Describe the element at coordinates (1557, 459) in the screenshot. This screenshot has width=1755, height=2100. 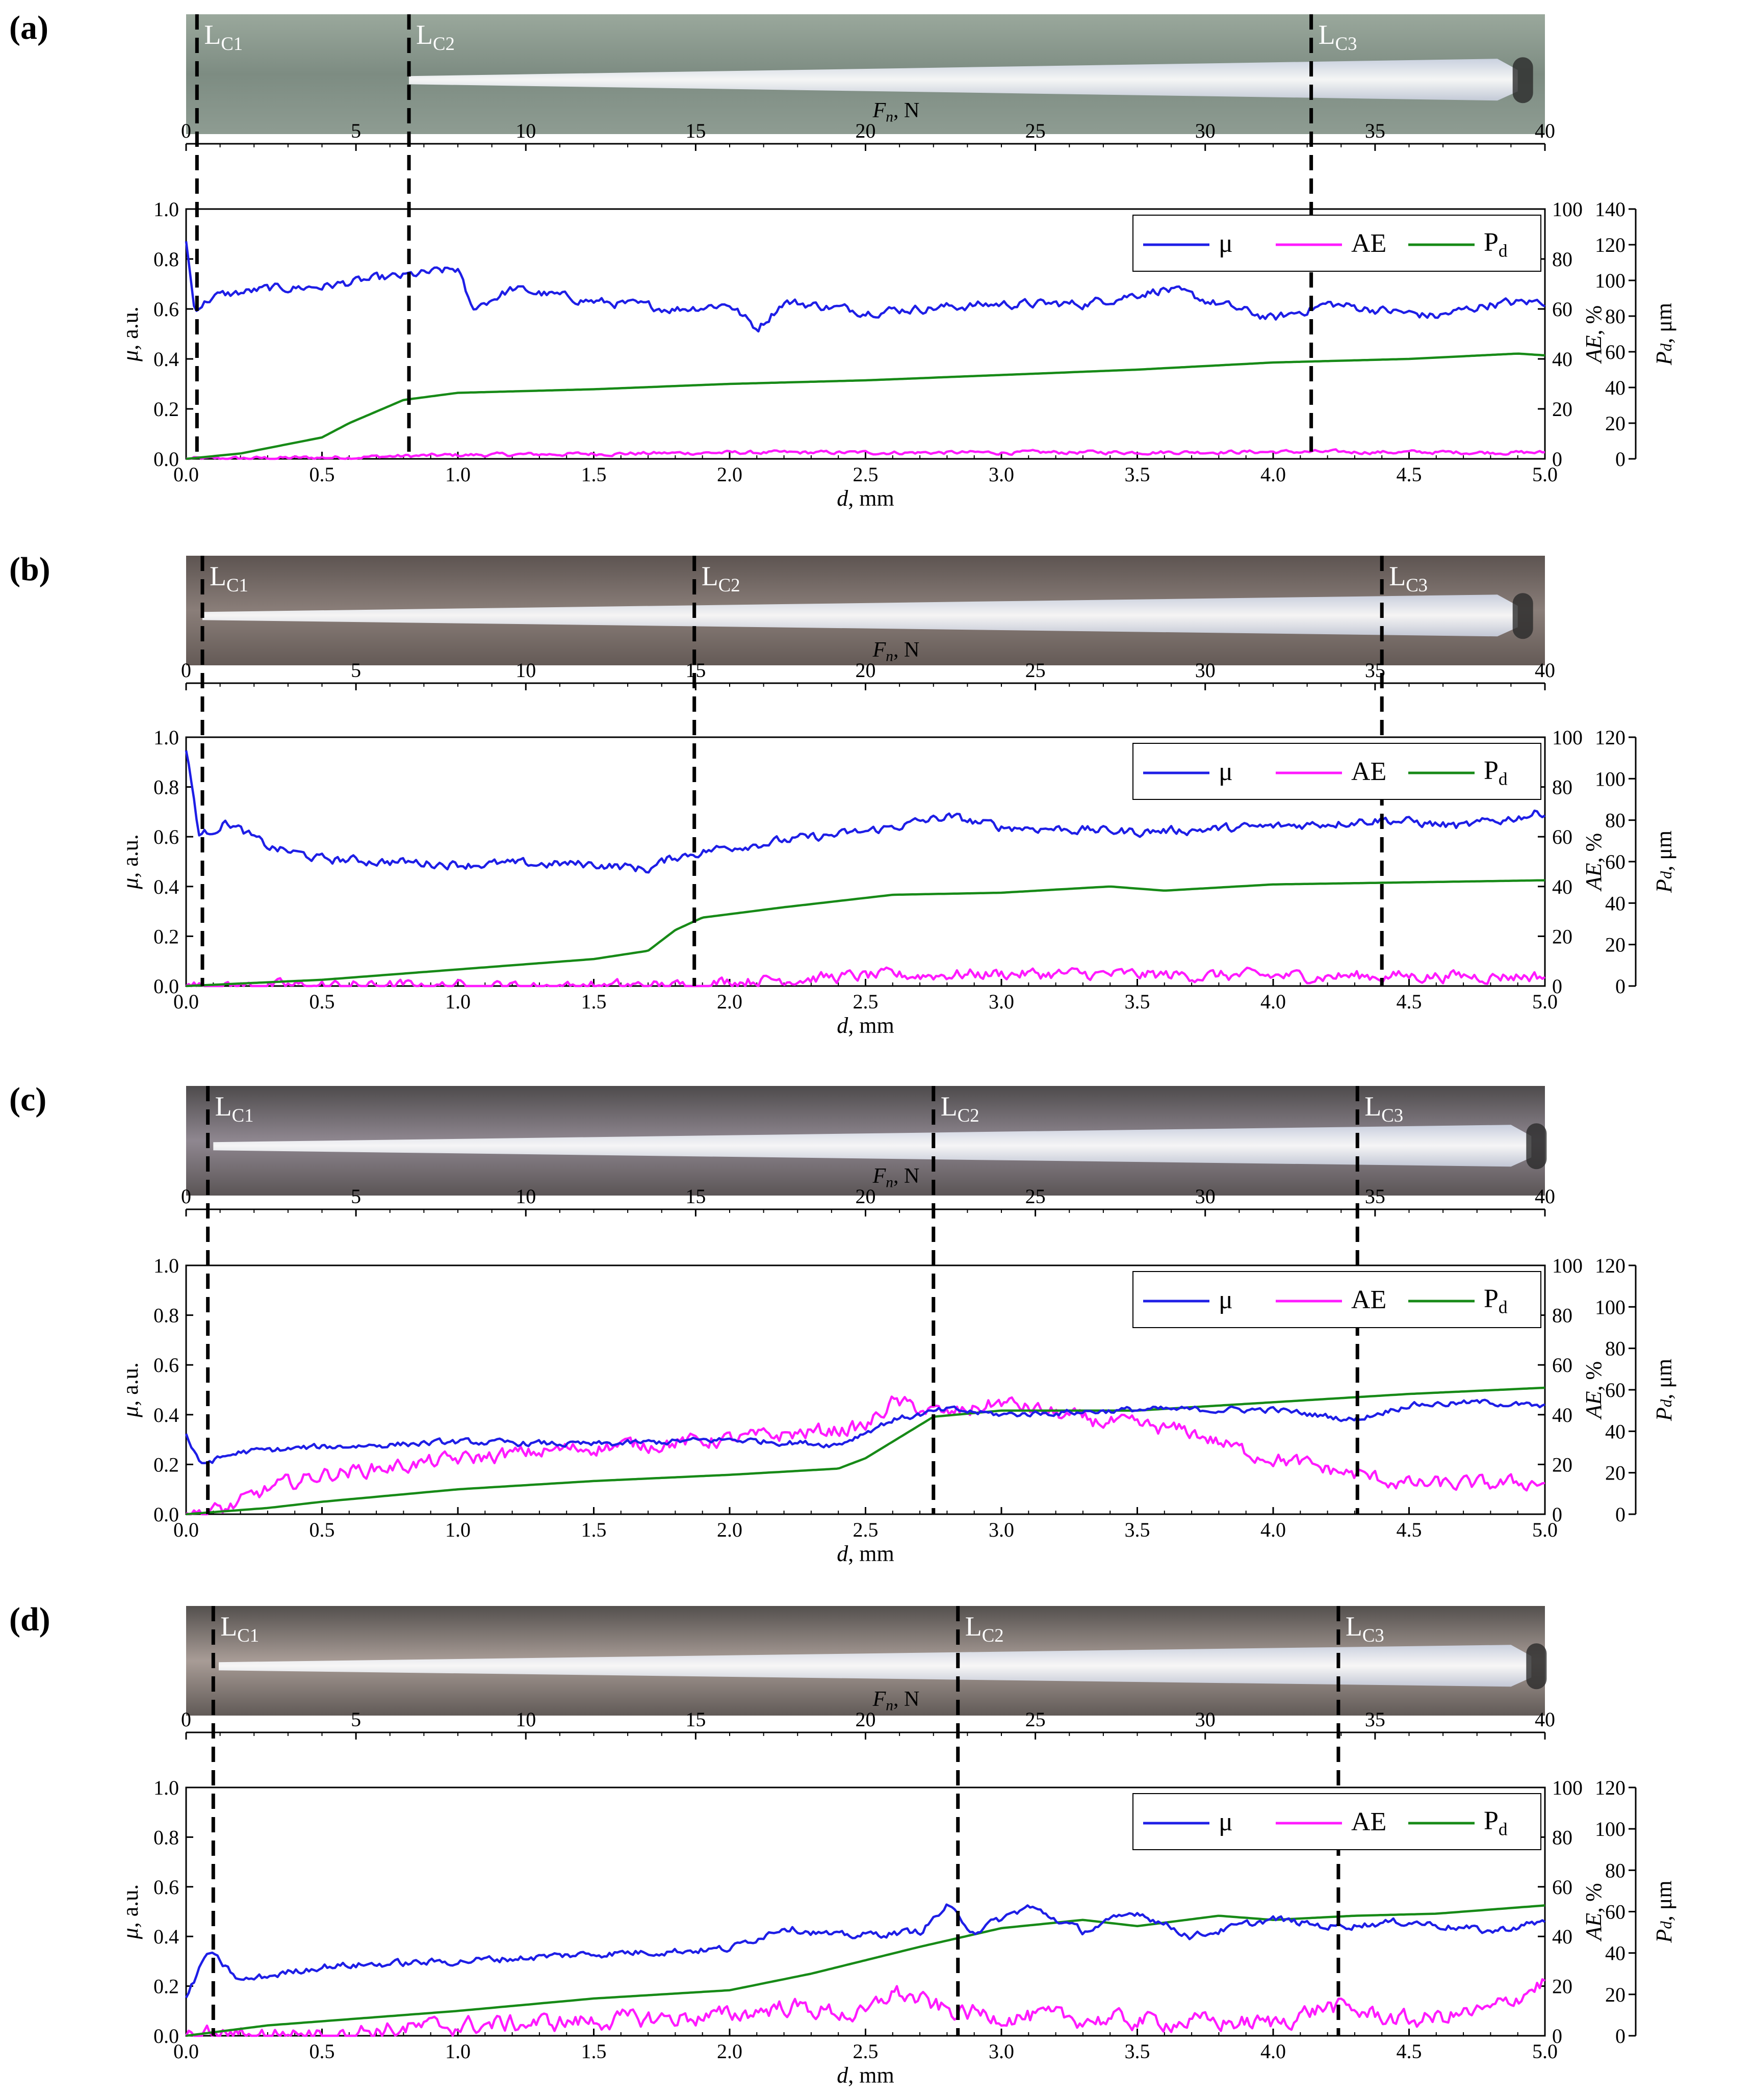
I see `right1-tick-label: 0` at that location.